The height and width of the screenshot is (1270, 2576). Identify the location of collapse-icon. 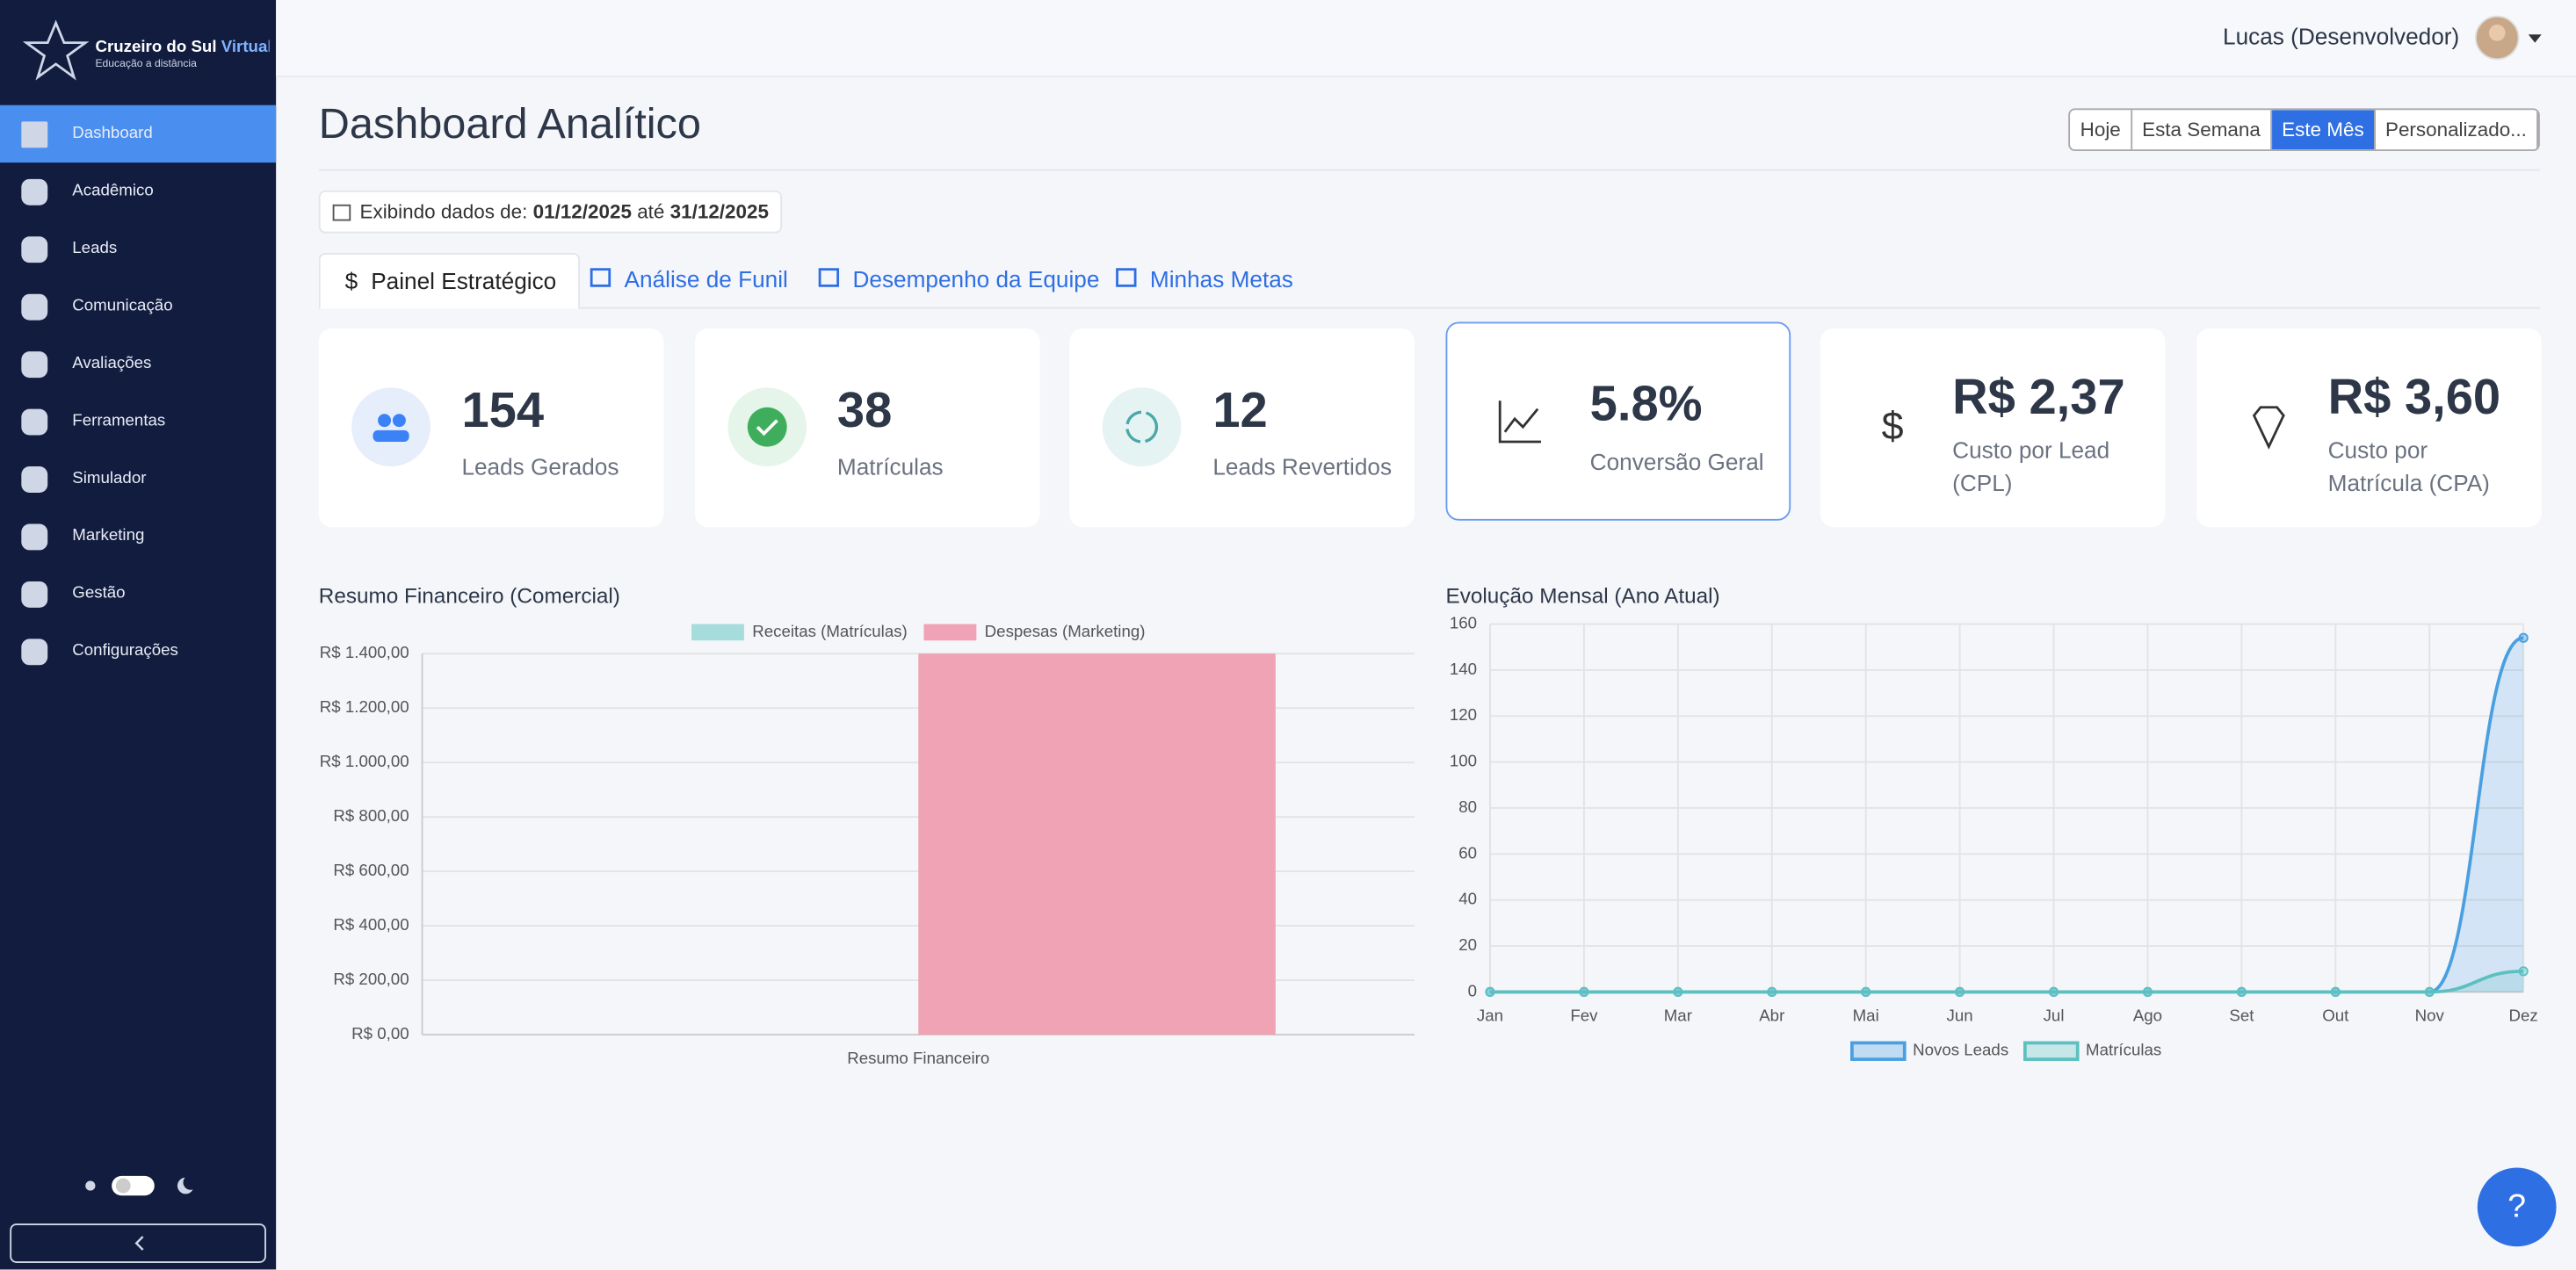
(139, 1243).